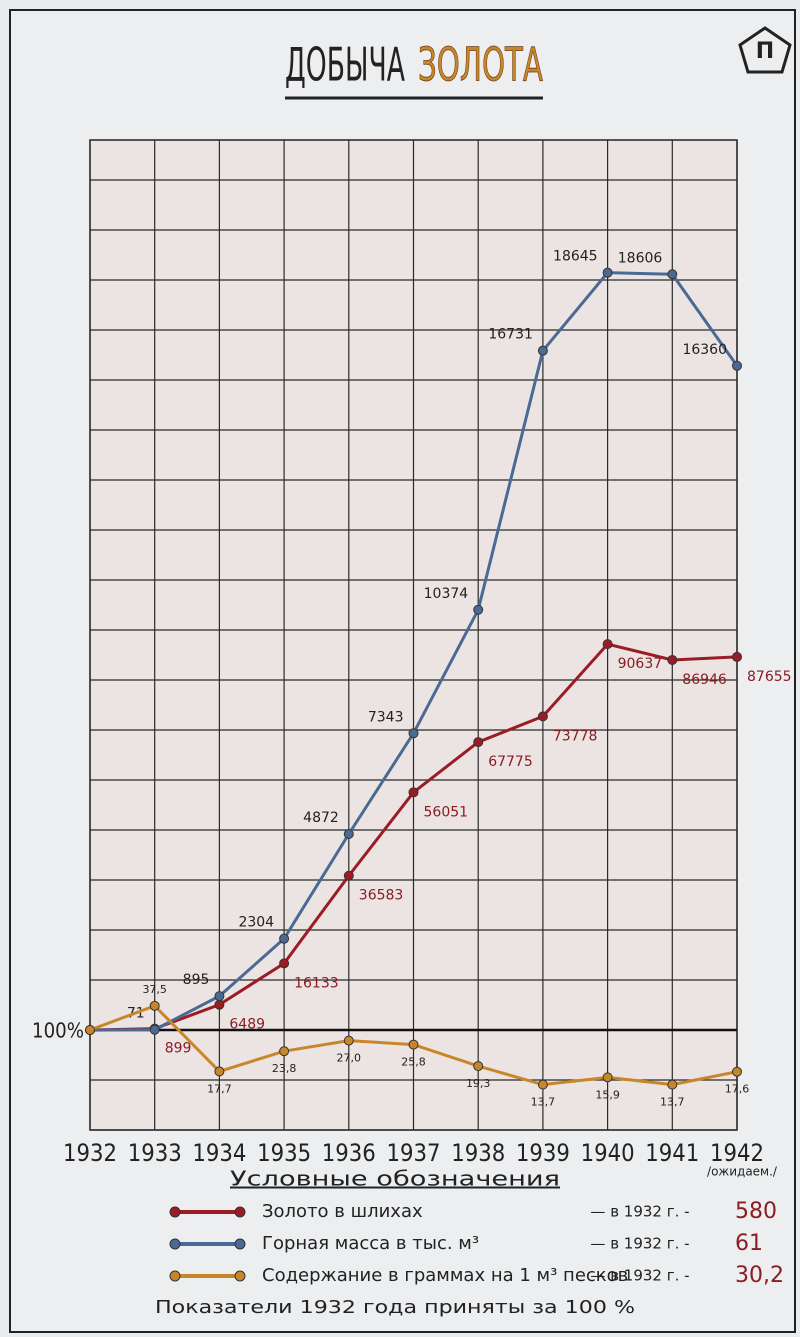  I want to click on data-label: 37,5, so click(154, 989).